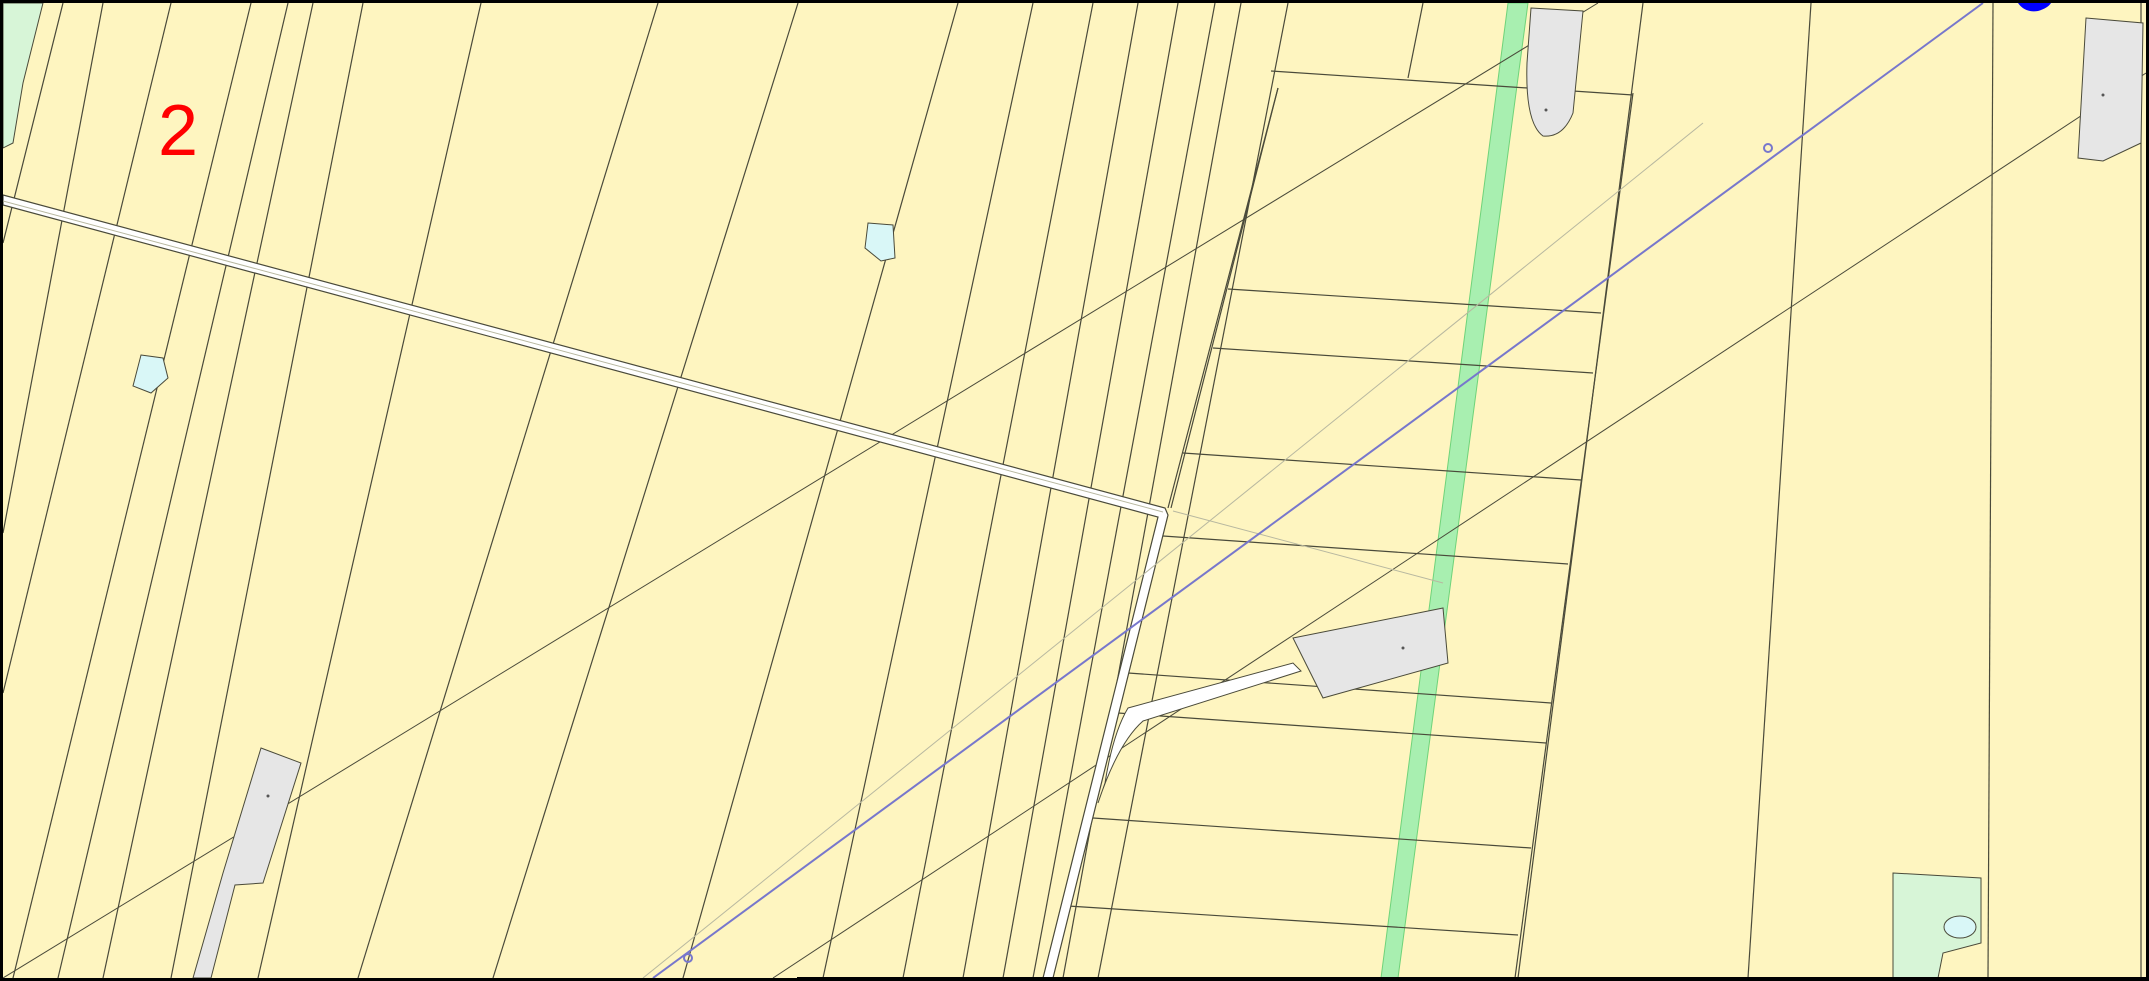 The width and height of the screenshot is (2149, 981). Describe the element at coordinates (178, 131) in the screenshot. I see `sheet-number-label: 2` at that location.